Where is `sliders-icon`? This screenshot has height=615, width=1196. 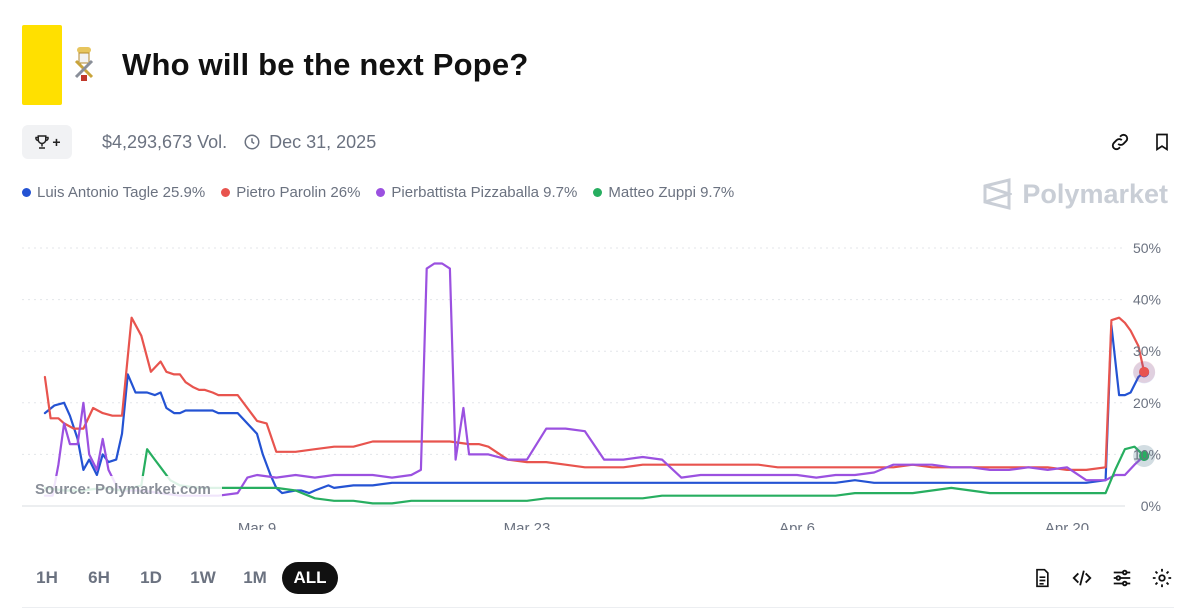
sliders-icon is located at coordinates (1122, 578).